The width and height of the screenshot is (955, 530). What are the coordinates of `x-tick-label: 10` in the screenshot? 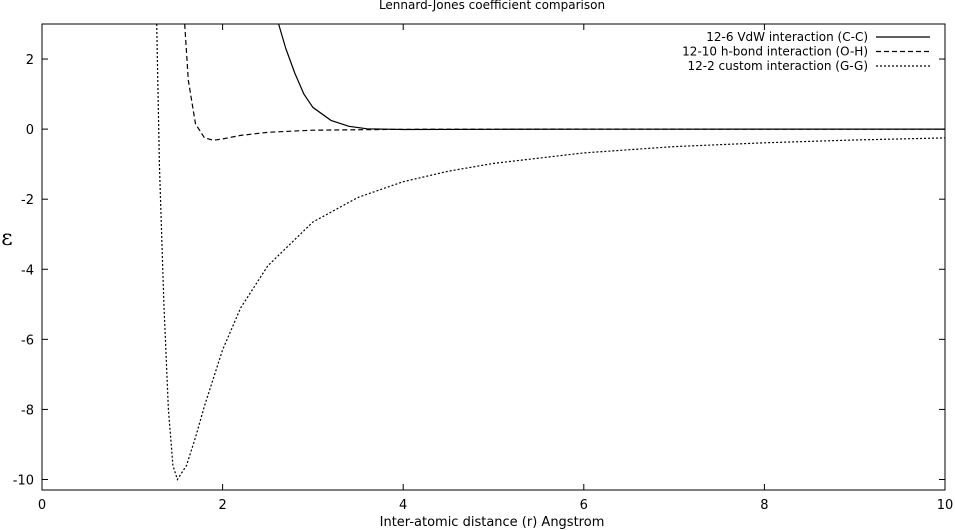 It's located at (945, 505).